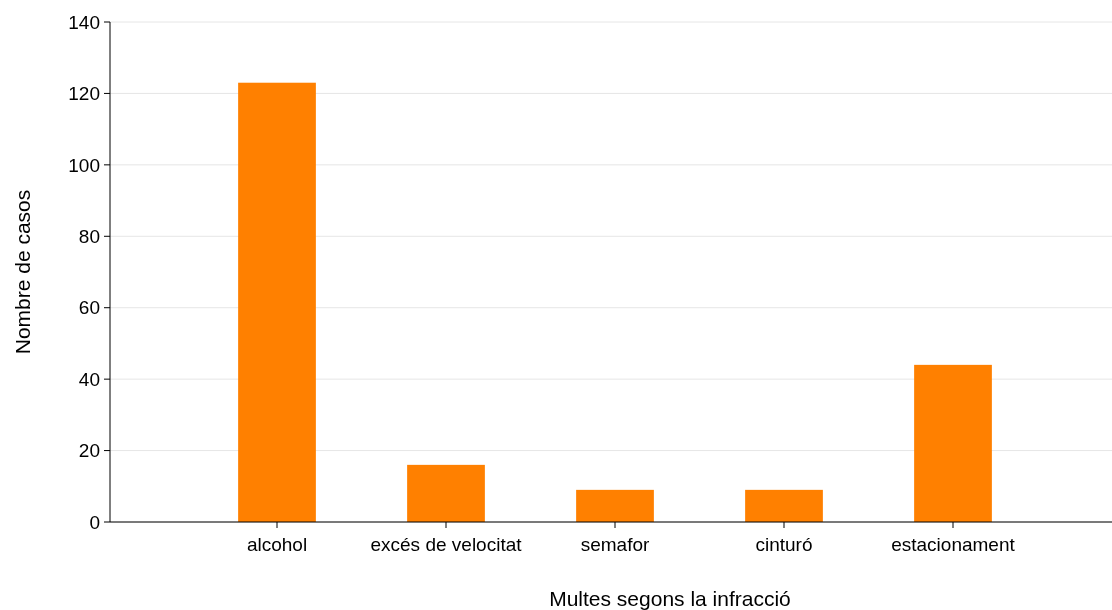 This screenshot has width=1112, height=610. What do you see at coordinates (784, 544) in the screenshot?
I see `x-tick-label: cinturó` at bounding box center [784, 544].